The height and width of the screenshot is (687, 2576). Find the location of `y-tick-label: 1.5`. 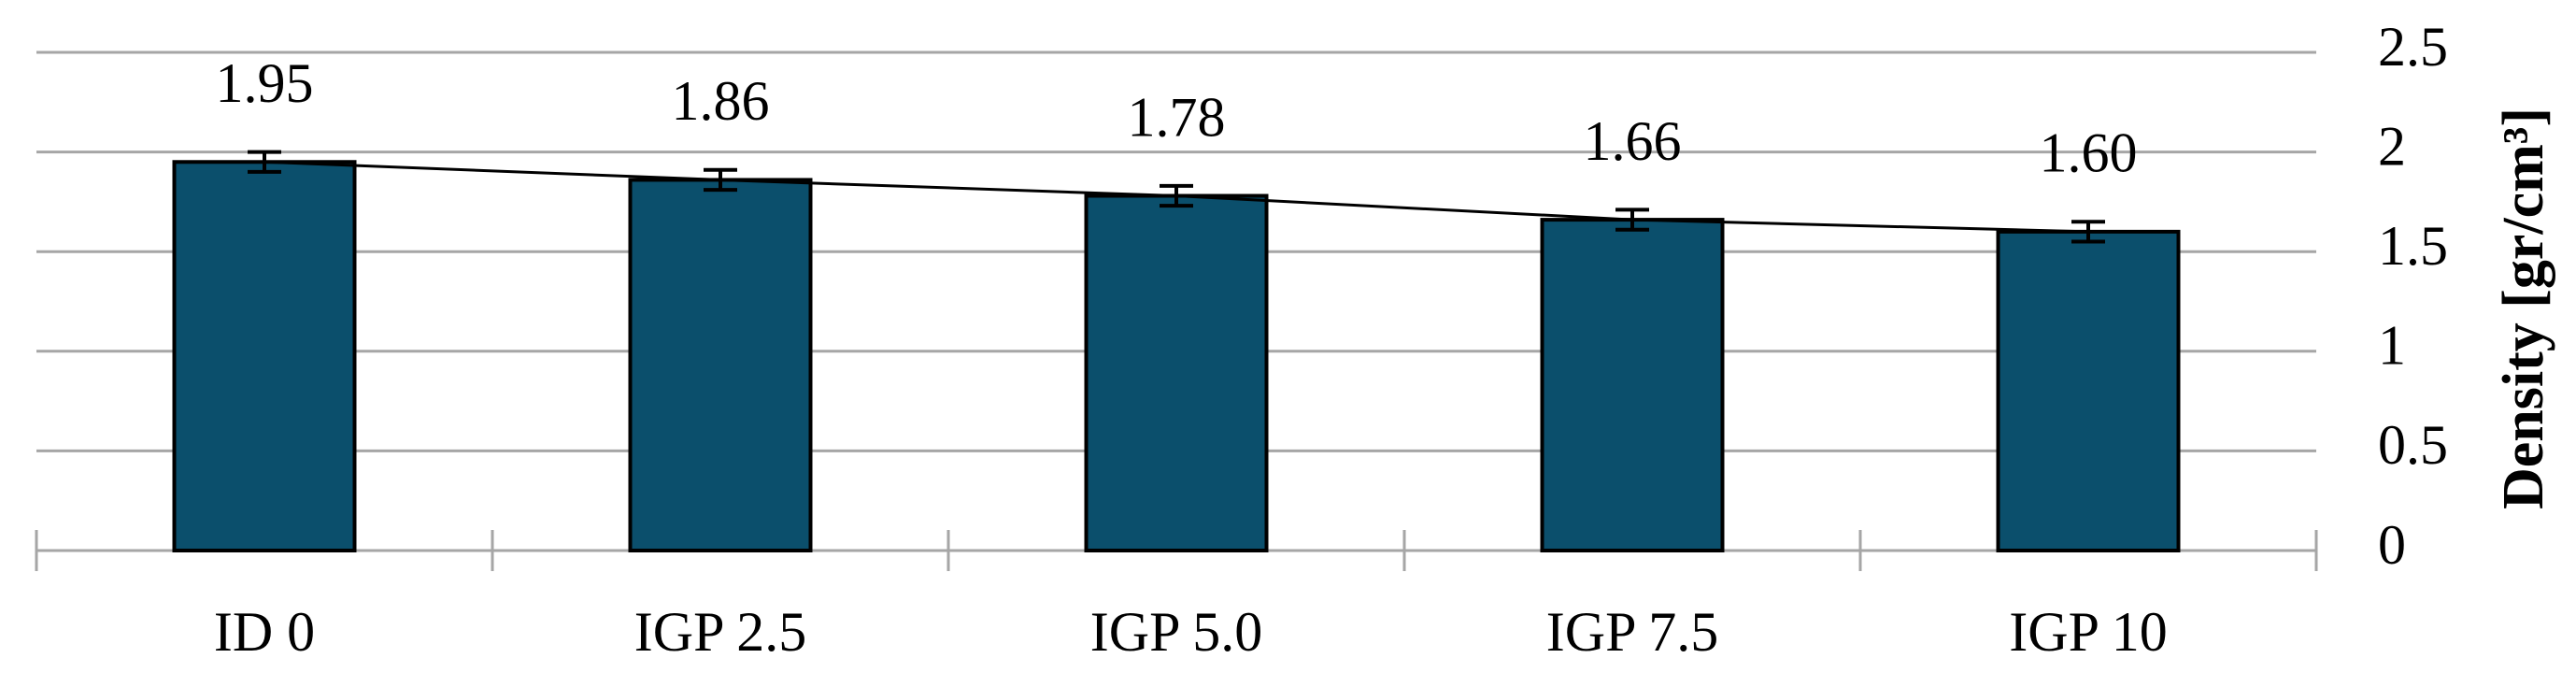

y-tick-label: 1.5 is located at coordinates (2413, 246).